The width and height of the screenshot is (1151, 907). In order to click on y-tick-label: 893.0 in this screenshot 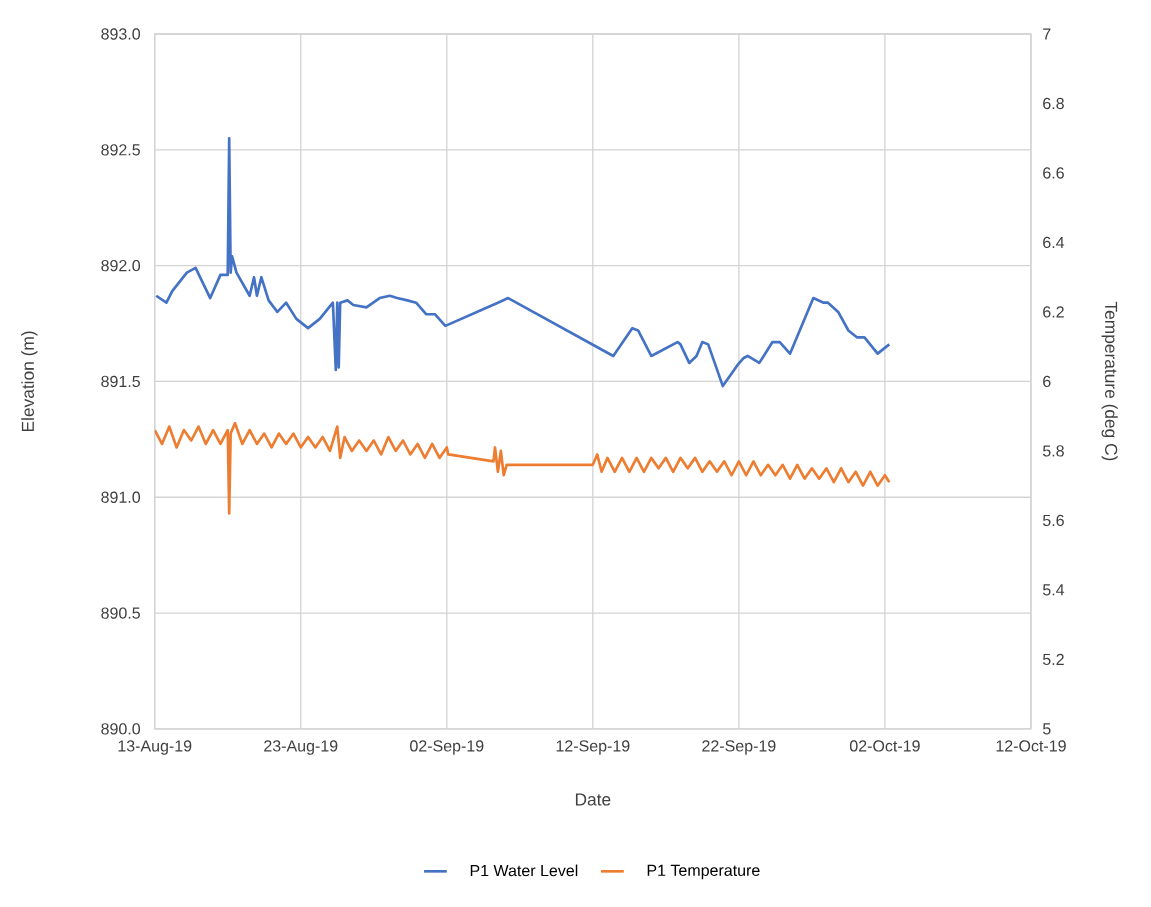, I will do `click(121, 34)`.